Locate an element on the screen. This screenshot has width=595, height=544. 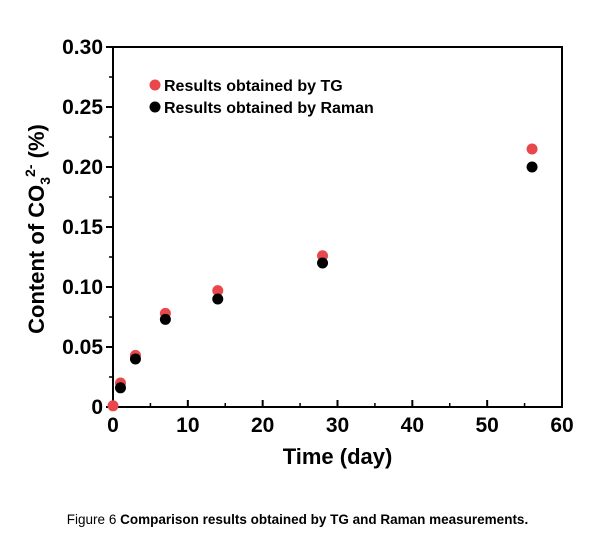
y-axis-title-suffix: (%) is located at coordinates (36, 144).